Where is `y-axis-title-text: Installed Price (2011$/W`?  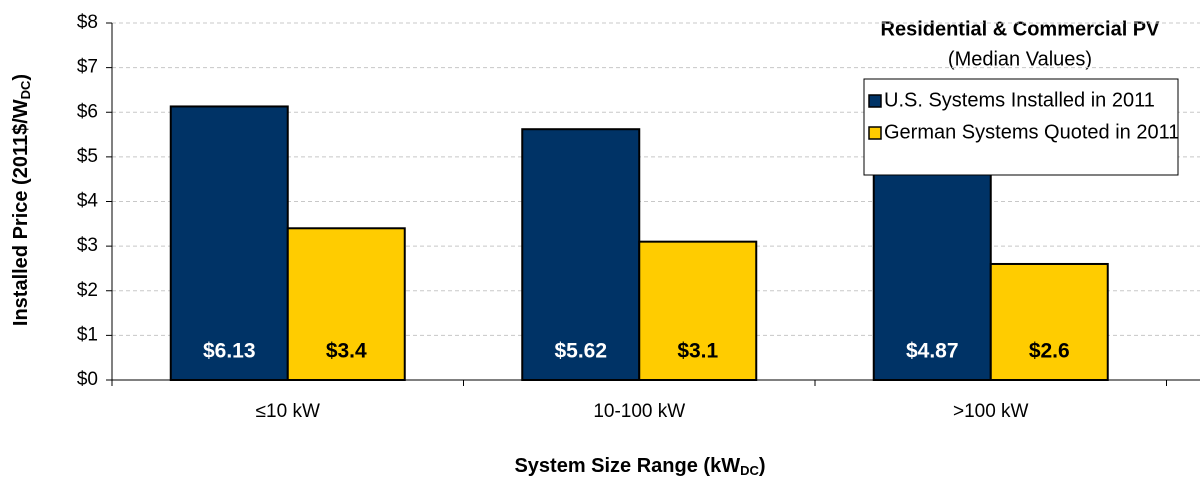
y-axis-title-text: Installed Price (2011$/W is located at coordinates (21, 212).